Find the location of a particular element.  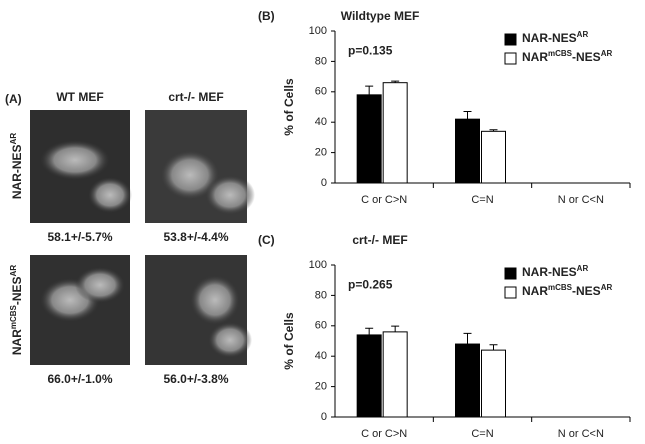

panel-label: (B) is located at coordinates (266, 16).